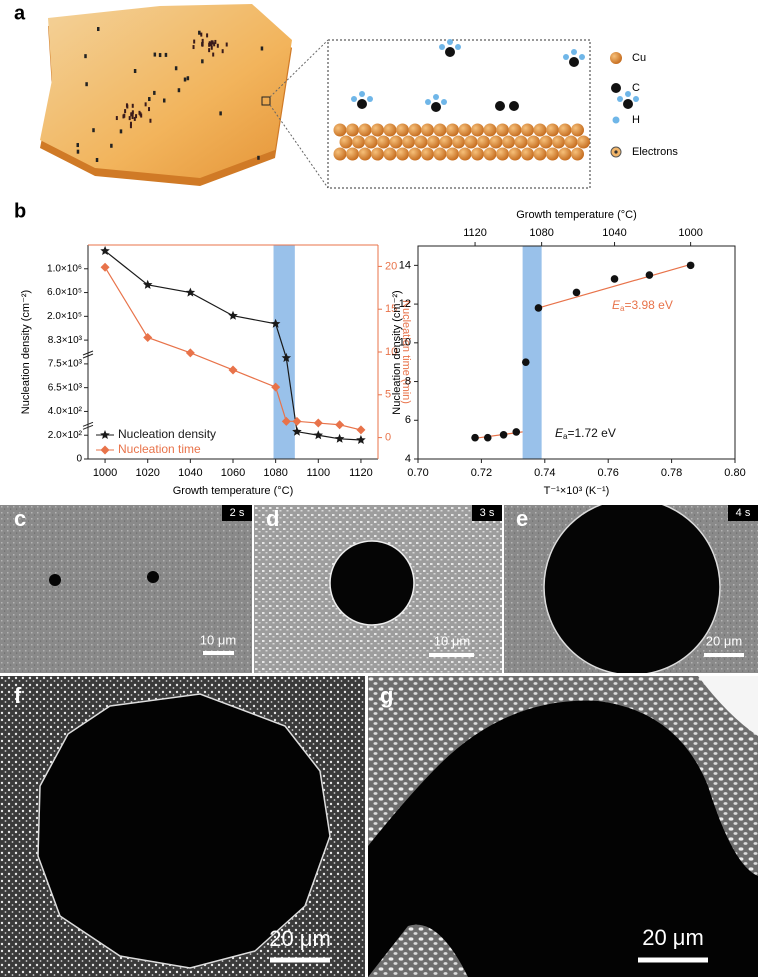 This screenshot has height=977, width=758. I want to click on y2-tick-label: 0, so click(388, 438).